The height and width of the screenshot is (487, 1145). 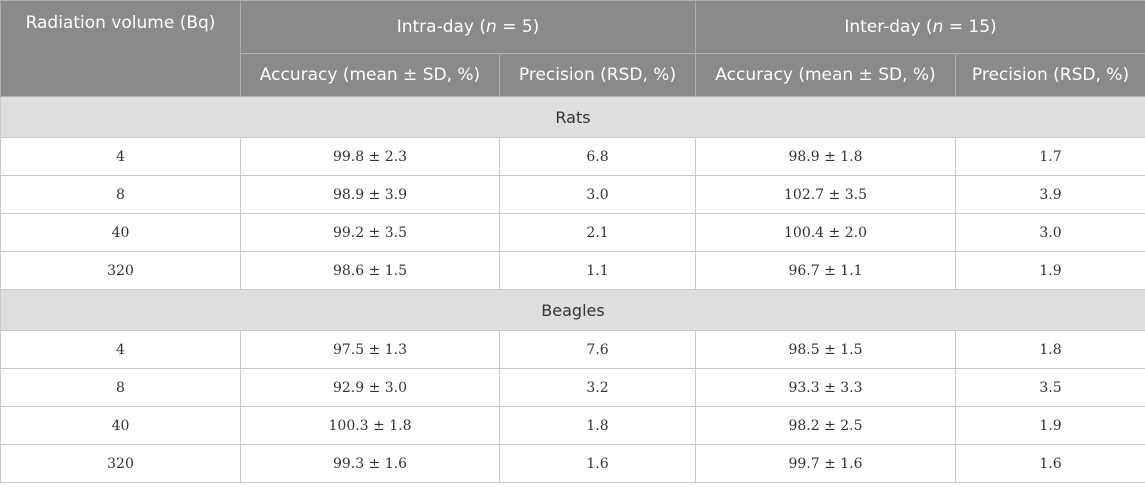 I want to click on table-row: 4 97.5 ± 1.3 7.6 98.5 ± 1.5 1.8, so click(x=572, y=349).